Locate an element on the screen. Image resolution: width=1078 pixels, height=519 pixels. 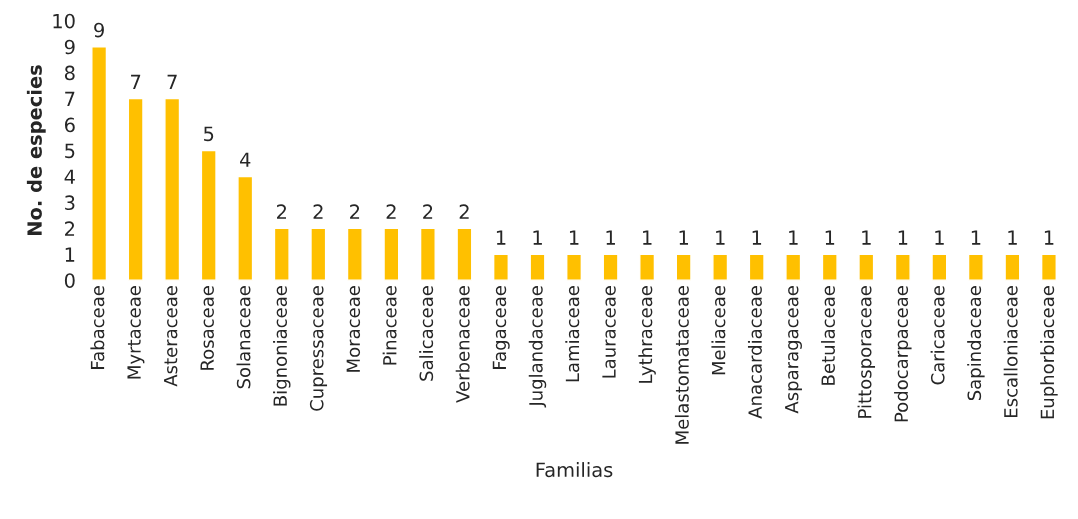
x-tick-label: Myrtaceae is located at coordinates (136, 332).